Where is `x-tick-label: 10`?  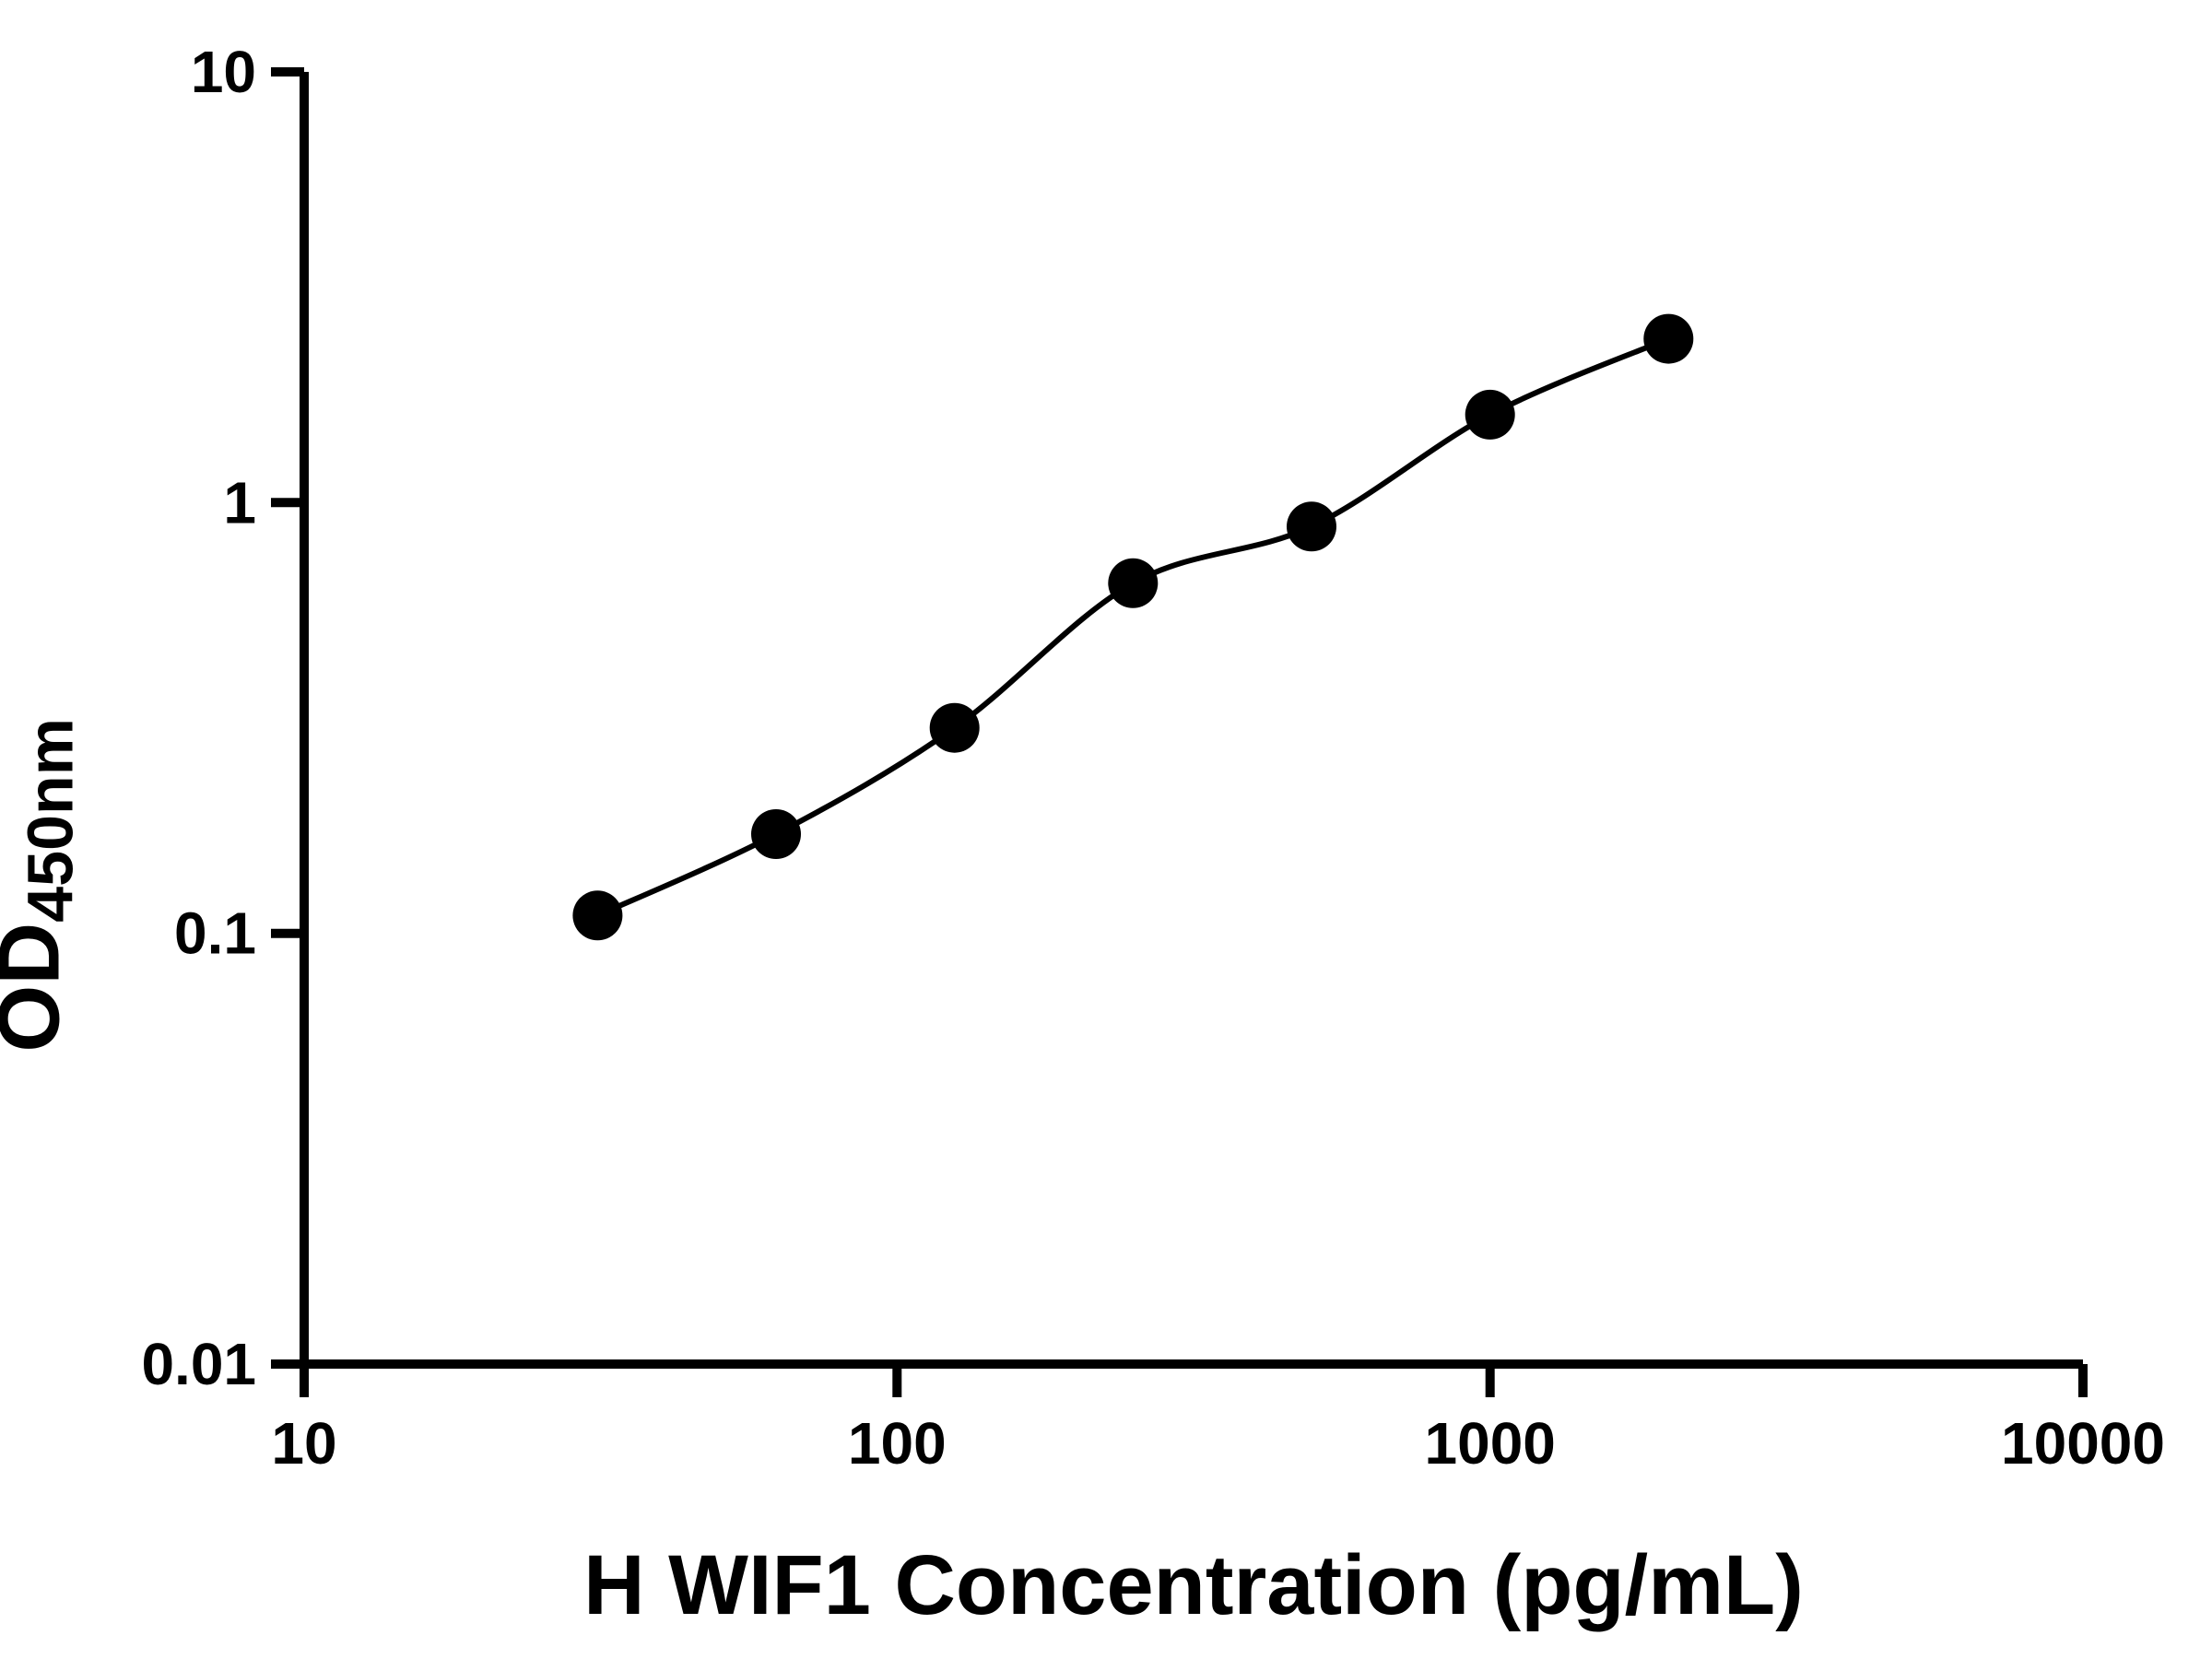
x-tick-label: 10 is located at coordinates (303, 1443).